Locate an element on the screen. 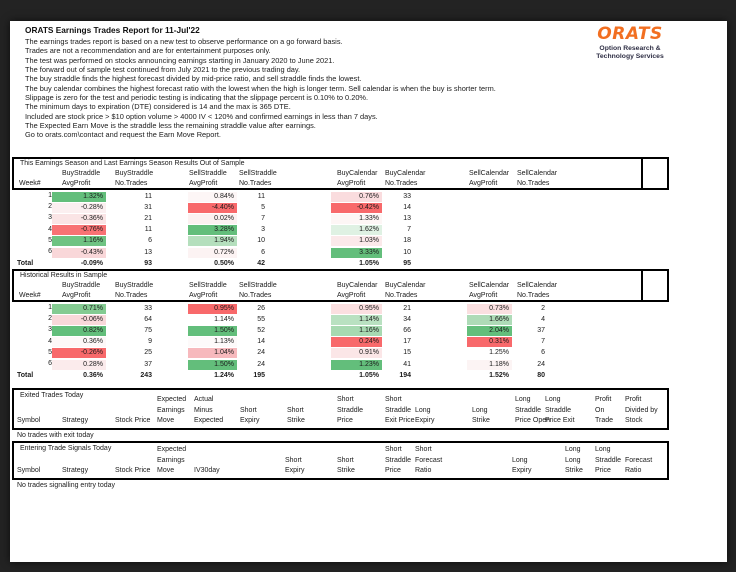 The image size is (736, 572). avg-profit-cell: -0.76% is located at coordinates (79, 230).